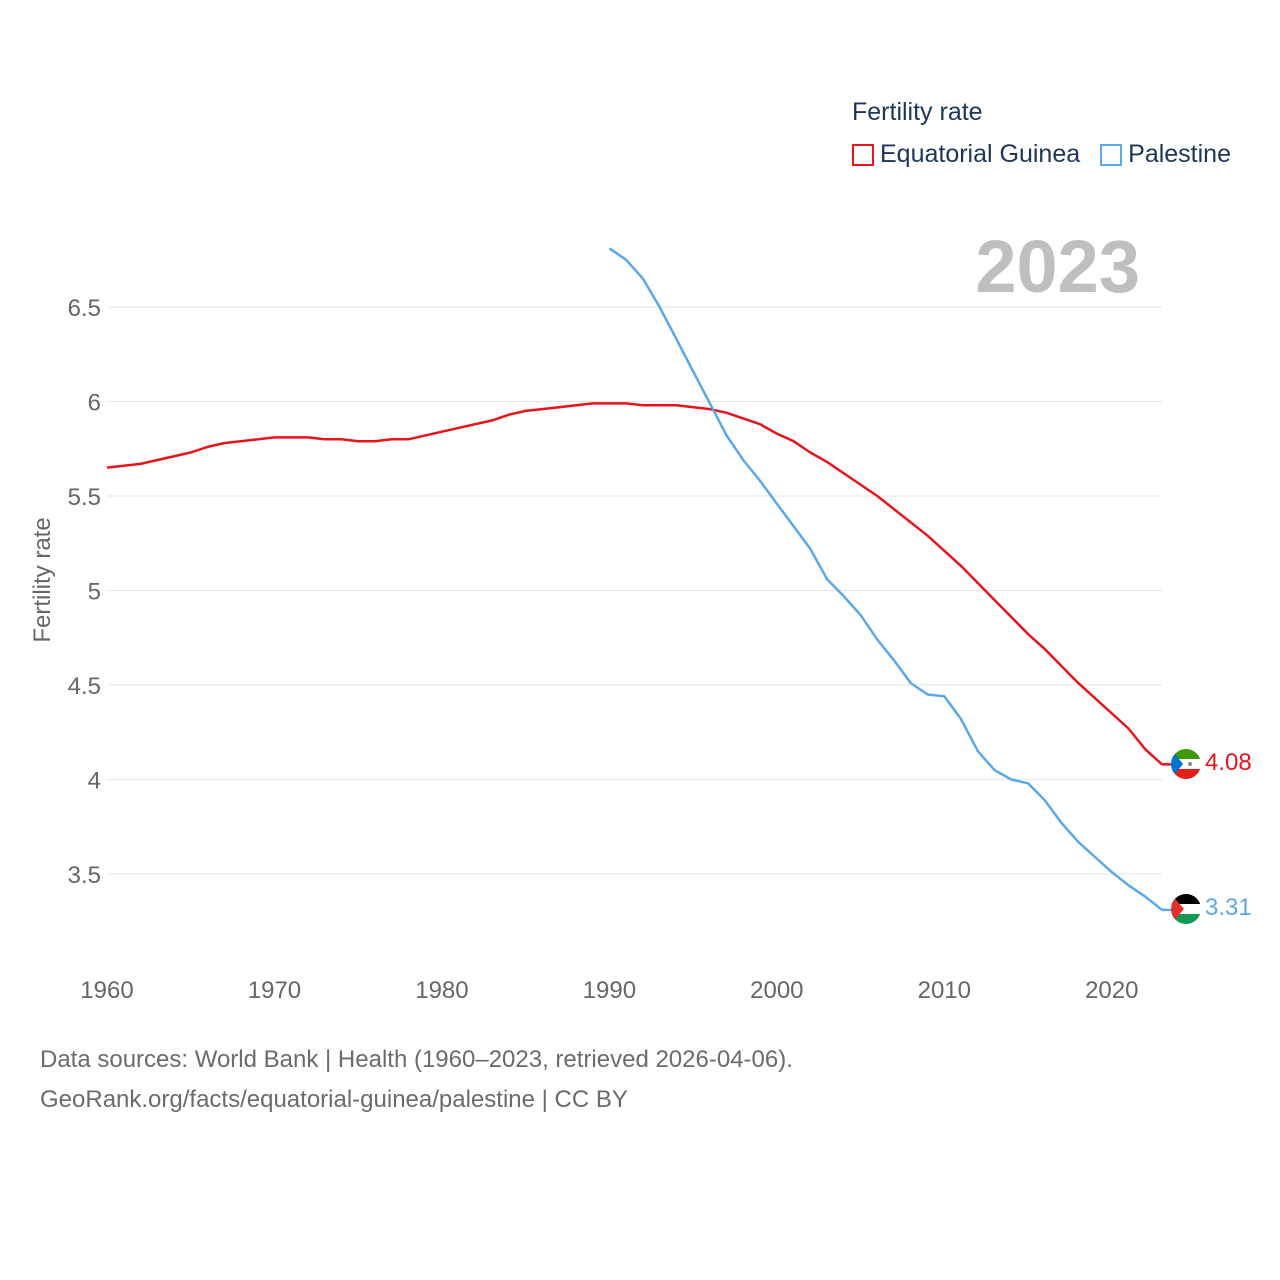 Image resolution: width=1280 pixels, height=1280 pixels. I want to click on legend-label-palestine: Palestine, so click(1179, 154).